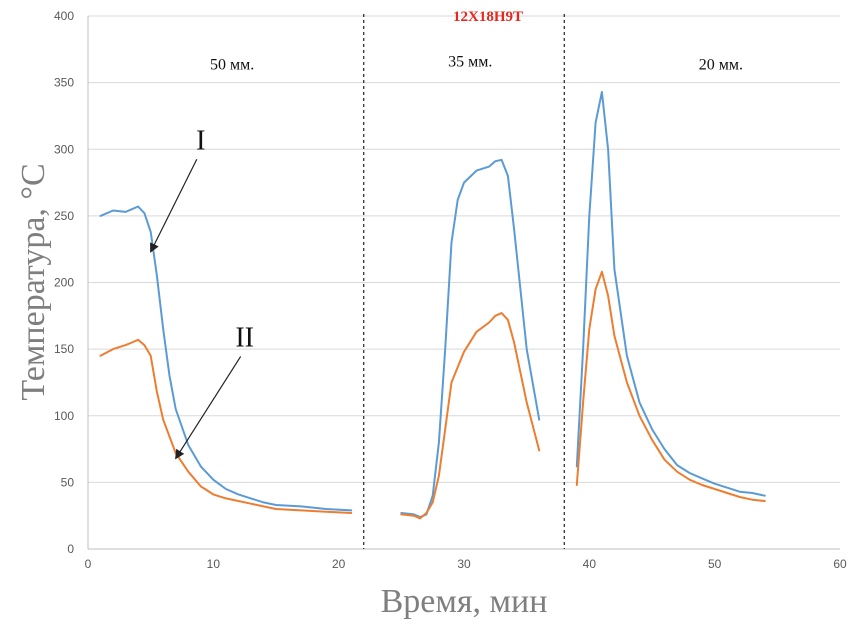 The image size is (868, 620). What do you see at coordinates (64, 349) in the screenshot?
I see `y-tick-label: 150` at bounding box center [64, 349].